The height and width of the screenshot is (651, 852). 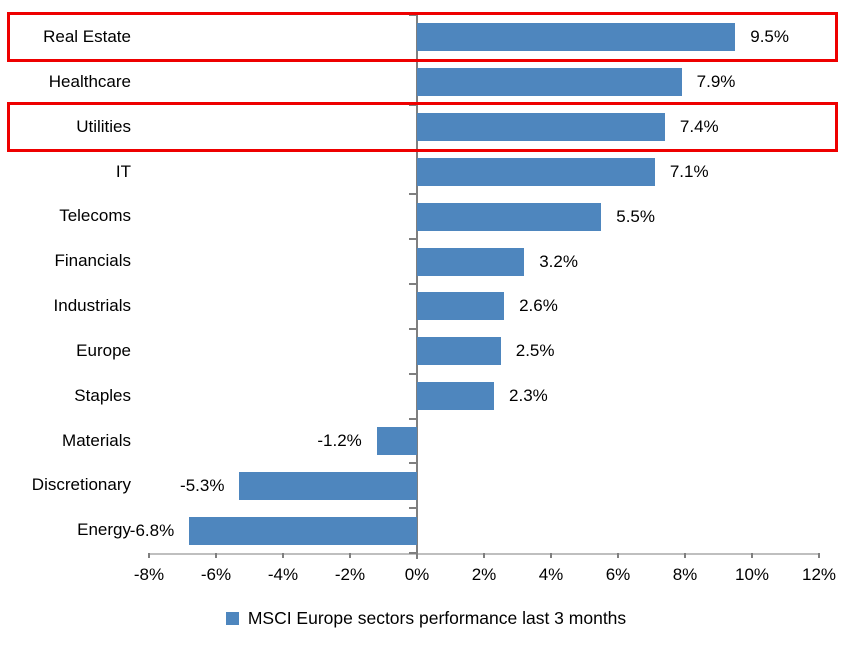 I want to click on y-axis-line, so click(x=416, y=287).